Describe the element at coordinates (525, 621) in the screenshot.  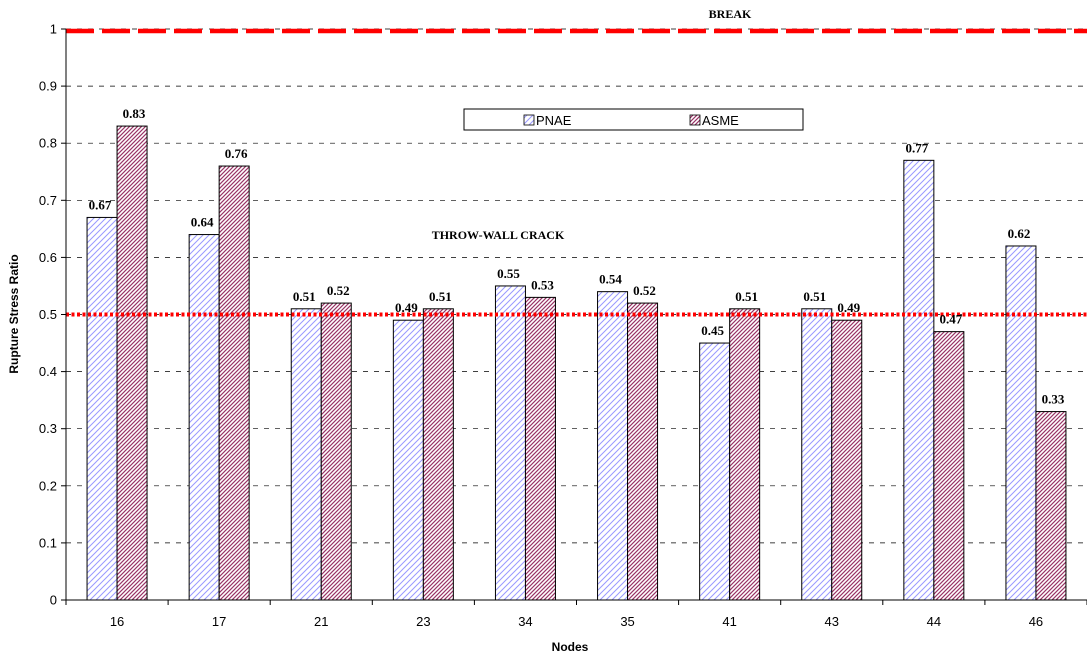
I see `x-tick-label: 34` at that location.